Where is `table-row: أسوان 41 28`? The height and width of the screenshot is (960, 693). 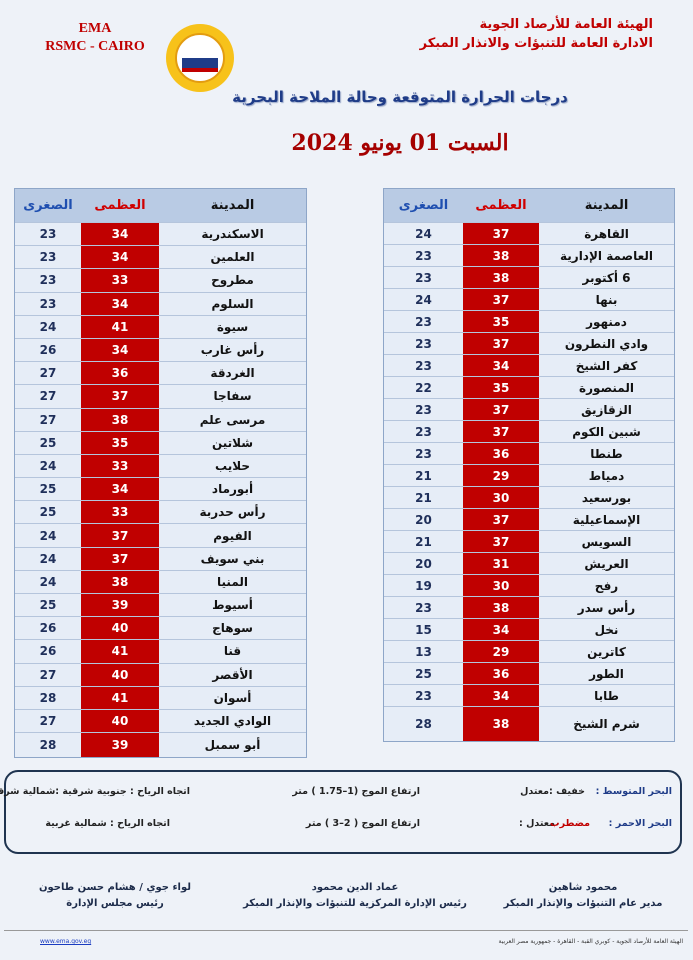 table-row: أسوان 41 28 is located at coordinates (160, 697).